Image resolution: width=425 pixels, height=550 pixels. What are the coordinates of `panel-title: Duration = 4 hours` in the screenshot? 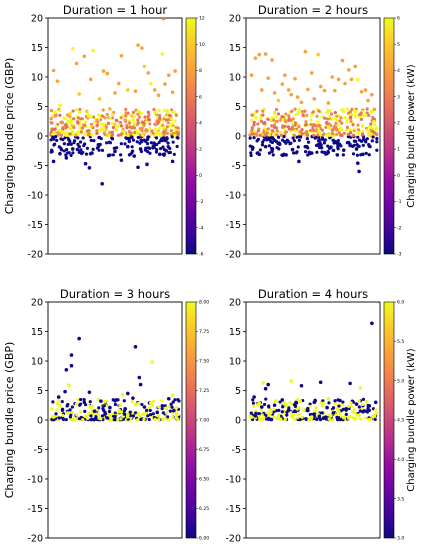 It's located at (313, 294).